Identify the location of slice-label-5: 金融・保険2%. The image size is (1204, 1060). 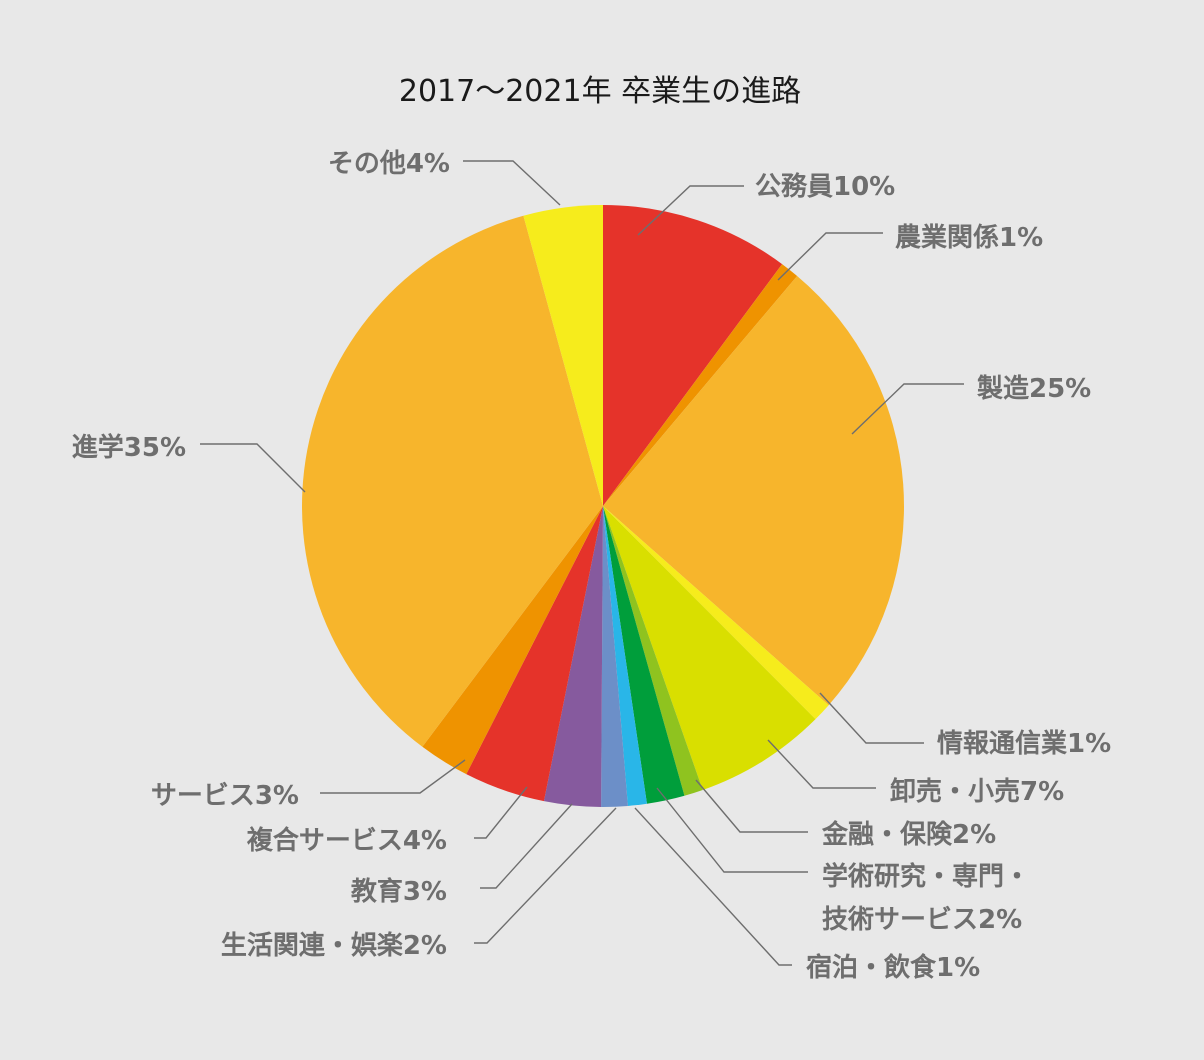
(908, 834).